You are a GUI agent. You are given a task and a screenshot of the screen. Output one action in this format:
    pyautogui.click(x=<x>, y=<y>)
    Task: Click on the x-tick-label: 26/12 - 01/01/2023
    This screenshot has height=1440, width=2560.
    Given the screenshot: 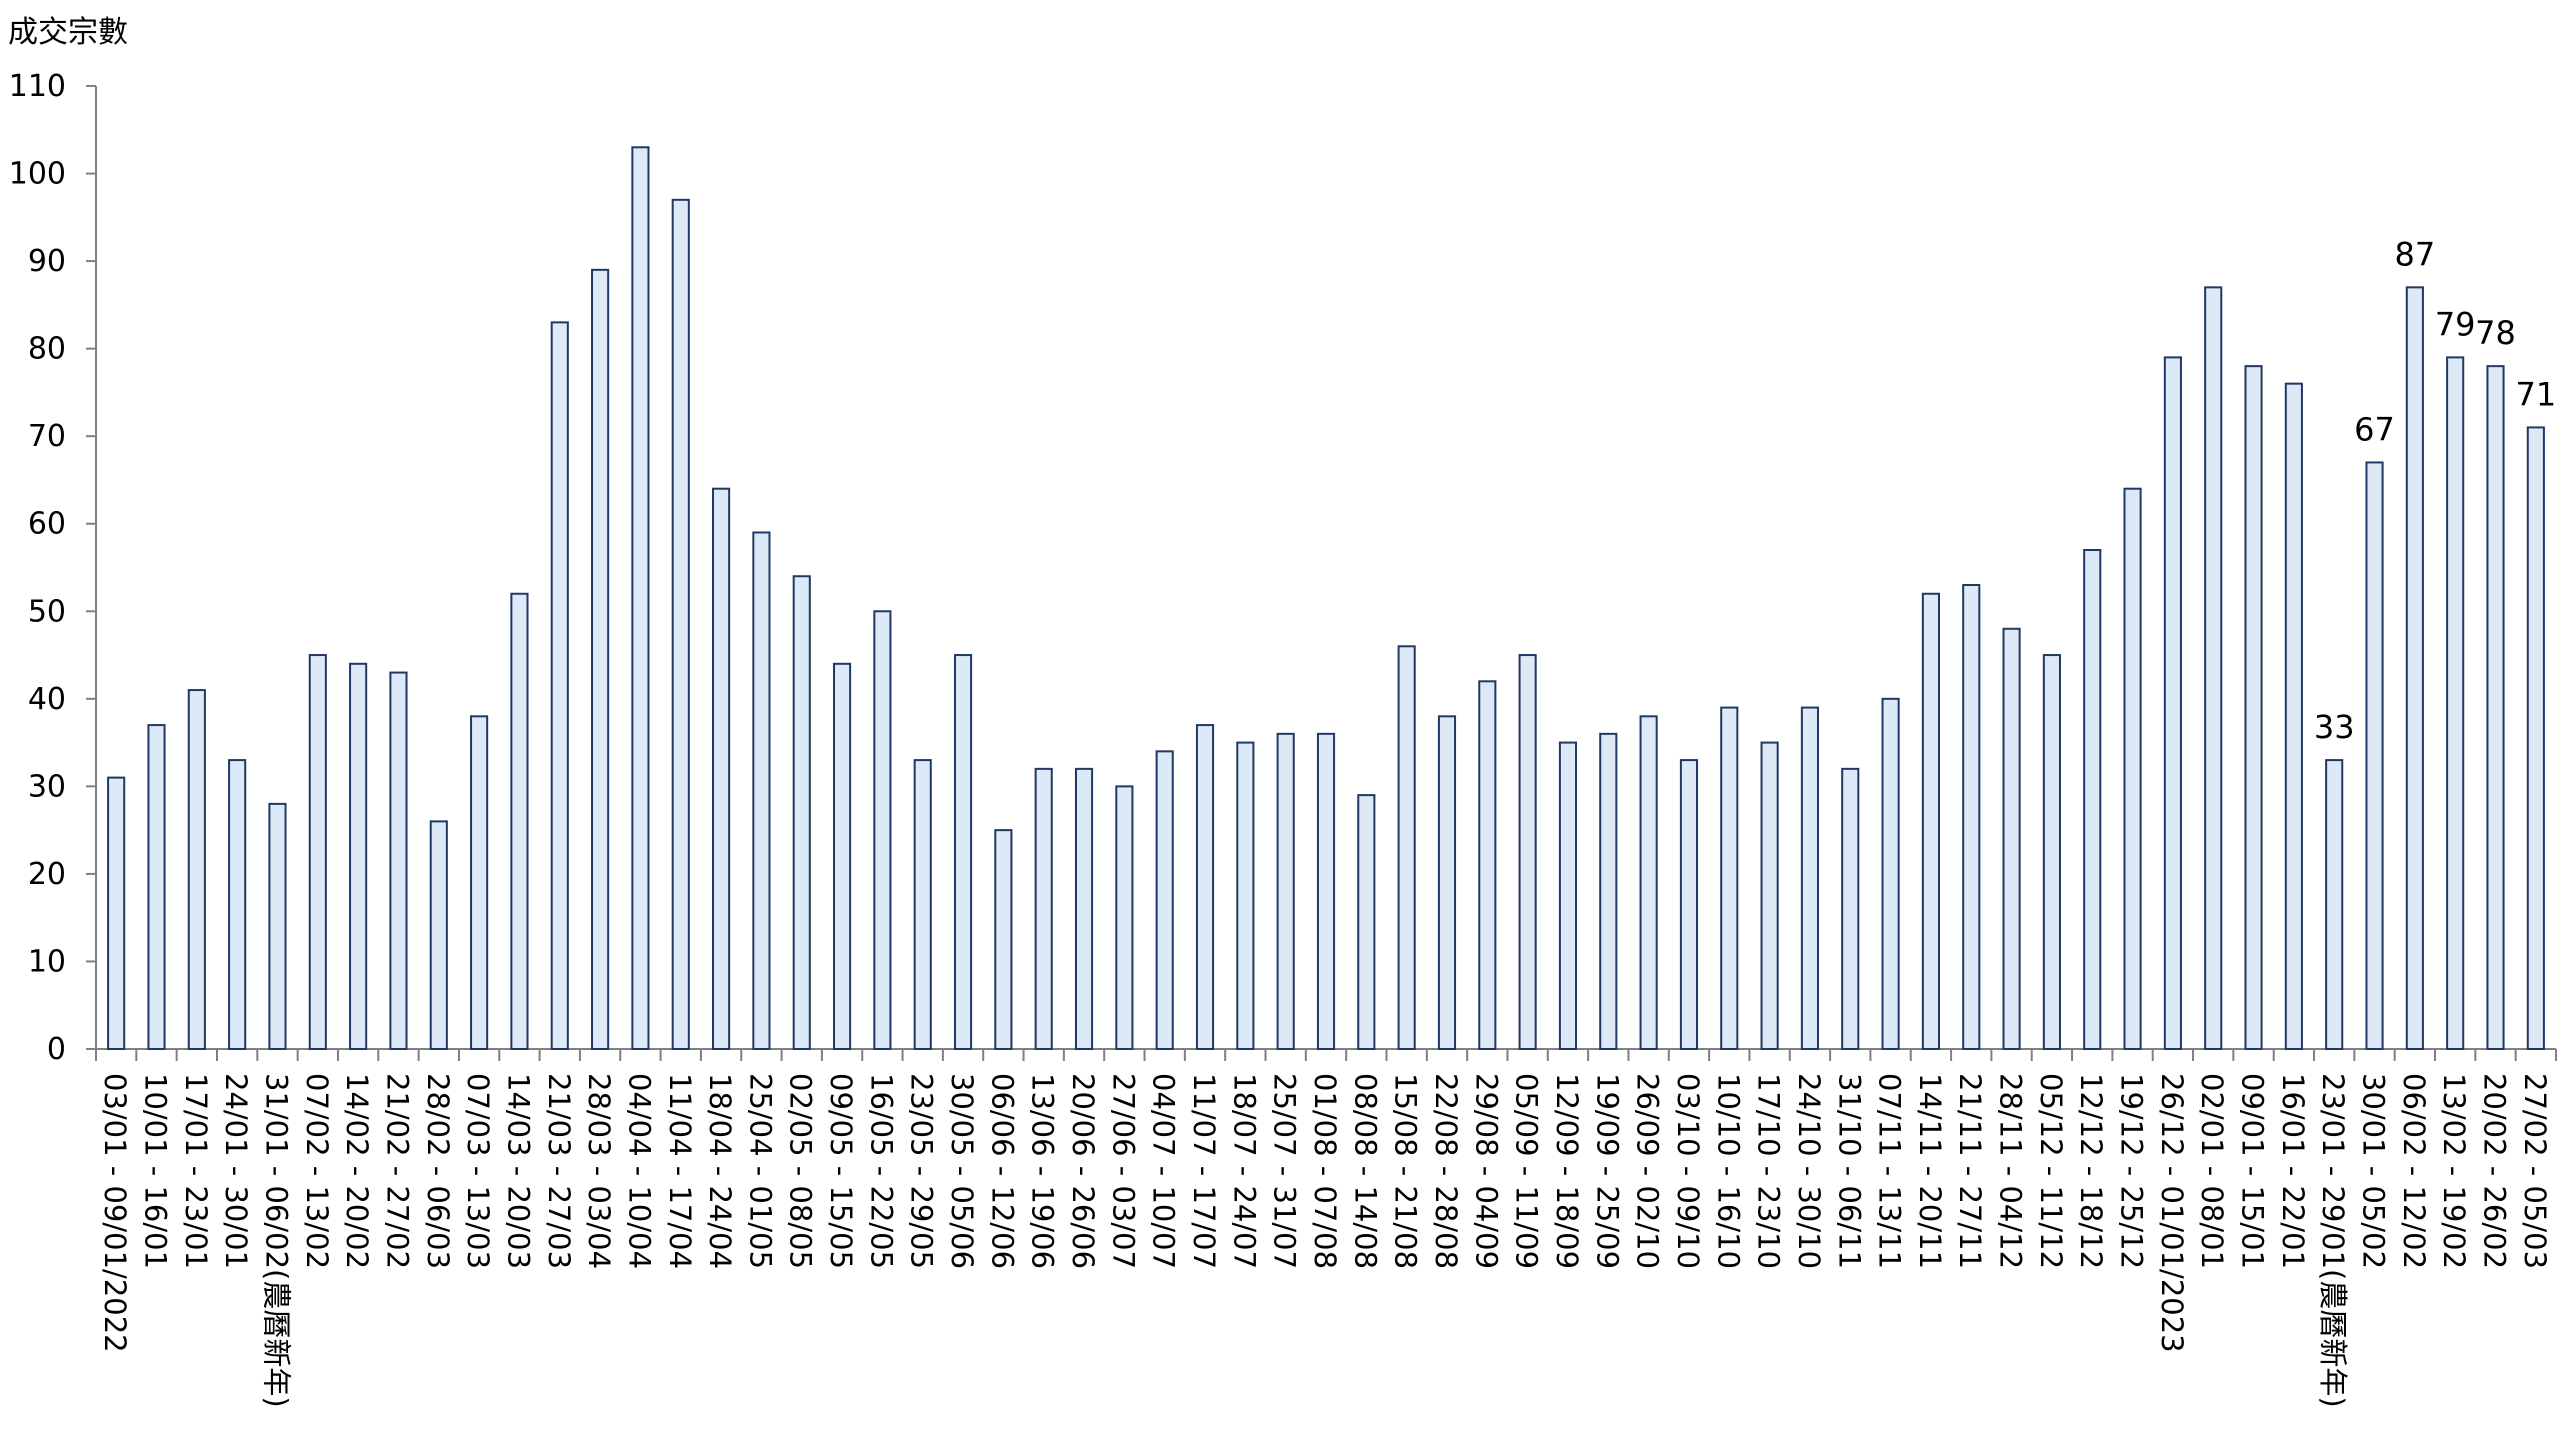 What is the action you would take?
    pyautogui.click(x=2172, y=1213)
    